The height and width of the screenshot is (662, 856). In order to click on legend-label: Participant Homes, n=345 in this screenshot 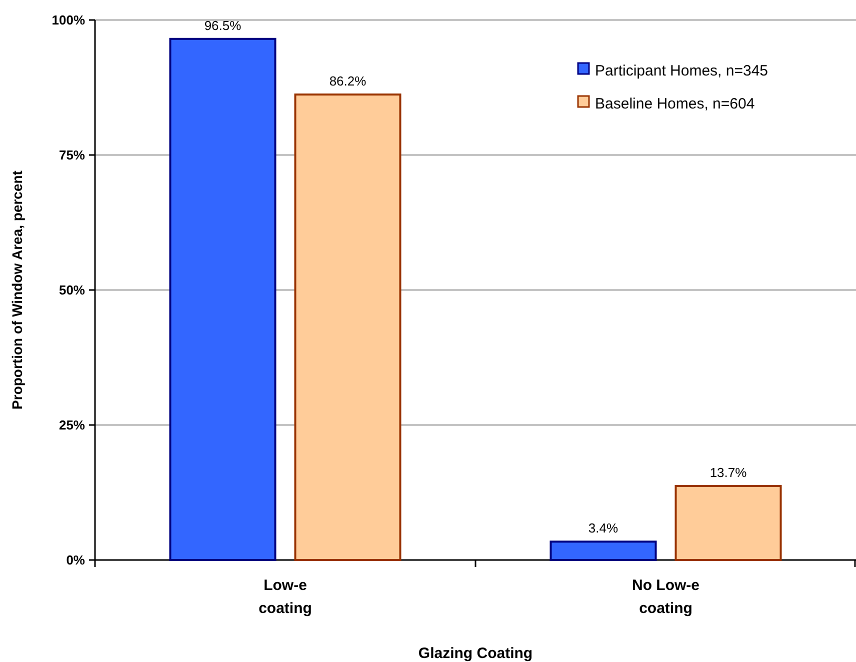, I will do `click(681, 71)`.